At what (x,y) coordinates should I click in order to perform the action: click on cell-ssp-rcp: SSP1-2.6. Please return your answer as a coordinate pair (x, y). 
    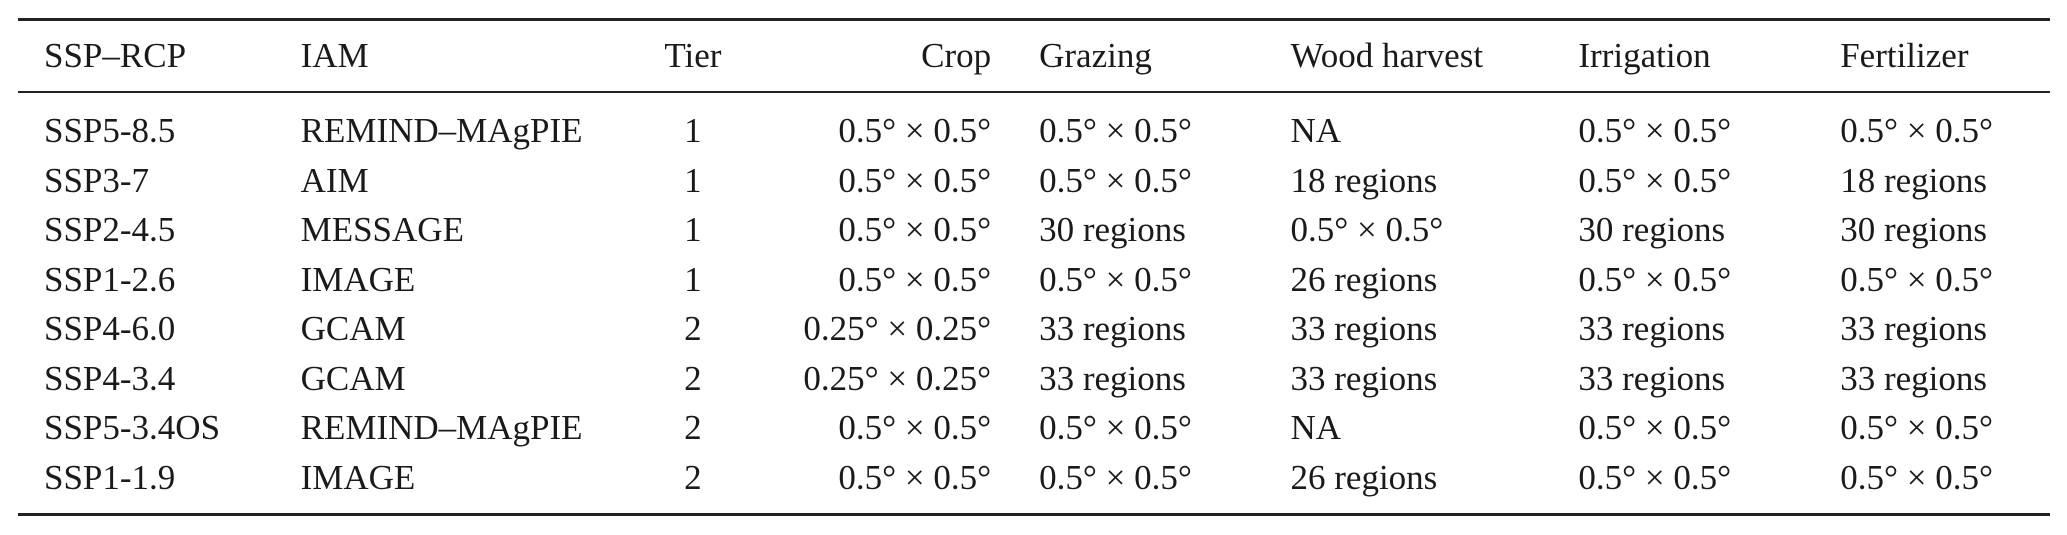
    Looking at the image, I should click on (110, 279).